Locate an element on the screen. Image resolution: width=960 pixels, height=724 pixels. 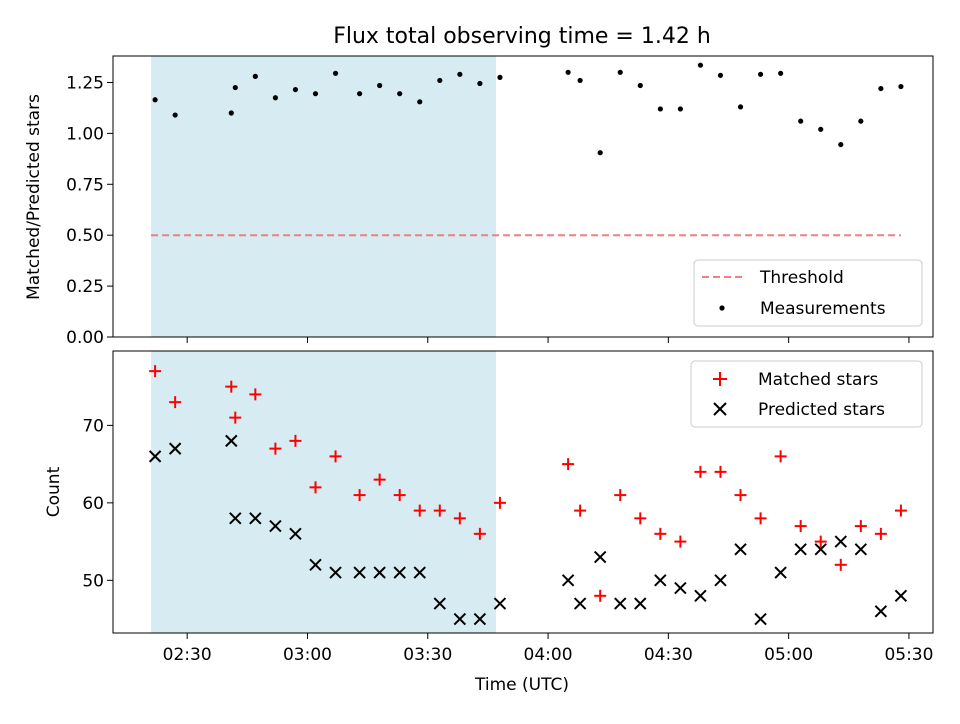
bottom-legend: Matched stars Predicted stars is located at coordinates (806, 394).